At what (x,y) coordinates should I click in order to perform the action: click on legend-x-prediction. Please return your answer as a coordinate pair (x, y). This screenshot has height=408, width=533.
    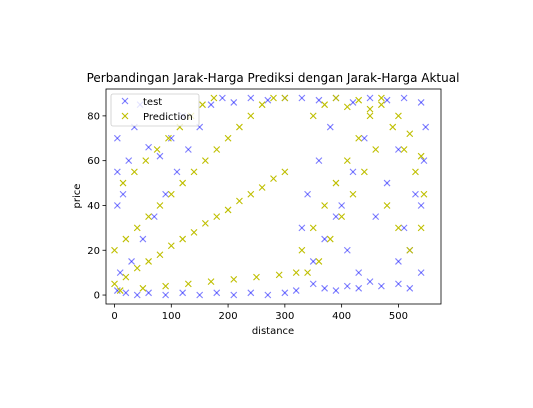
    Looking at the image, I should click on (125, 116).